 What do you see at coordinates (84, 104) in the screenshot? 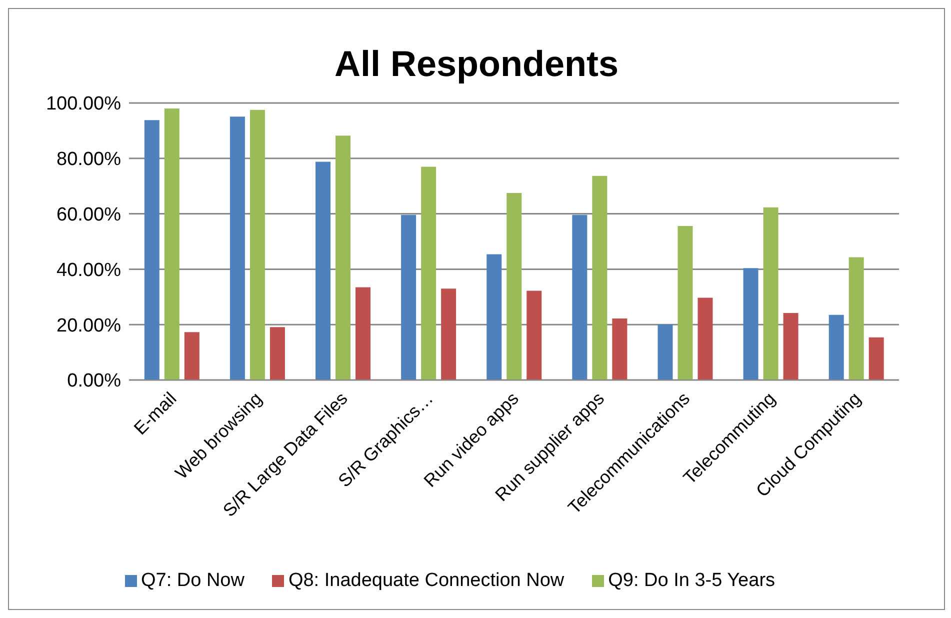
I see `y-tick-label: 100.00%` at bounding box center [84, 104].